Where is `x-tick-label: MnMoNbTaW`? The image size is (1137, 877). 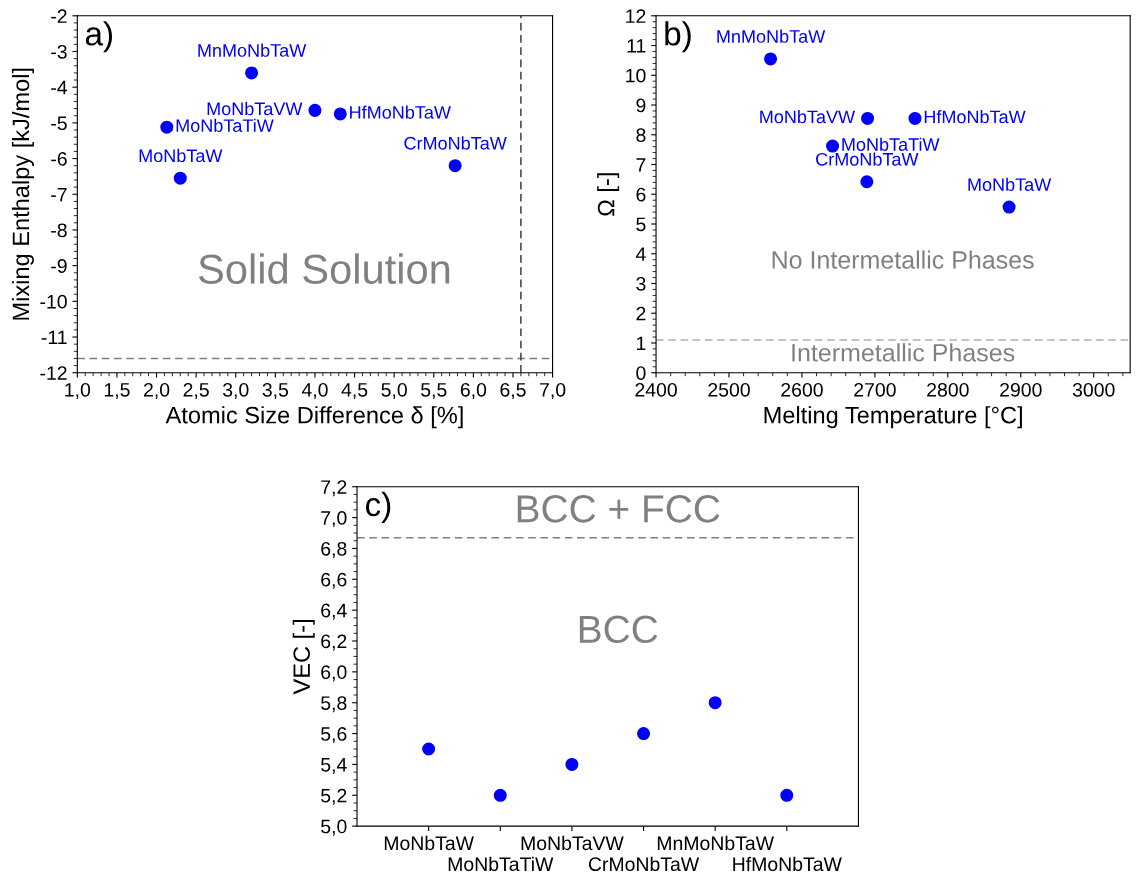
x-tick-label: MnMoNbTaW is located at coordinates (715, 843).